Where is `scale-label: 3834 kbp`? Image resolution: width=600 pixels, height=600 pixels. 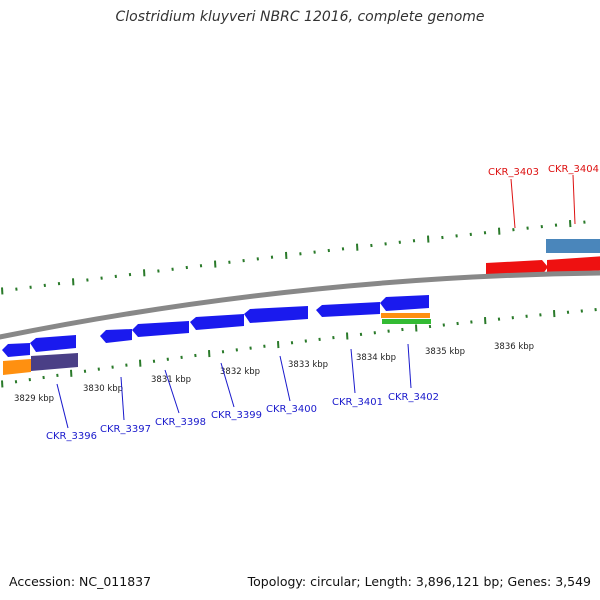 scale-label: 3834 kbp is located at coordinates (376, 358).